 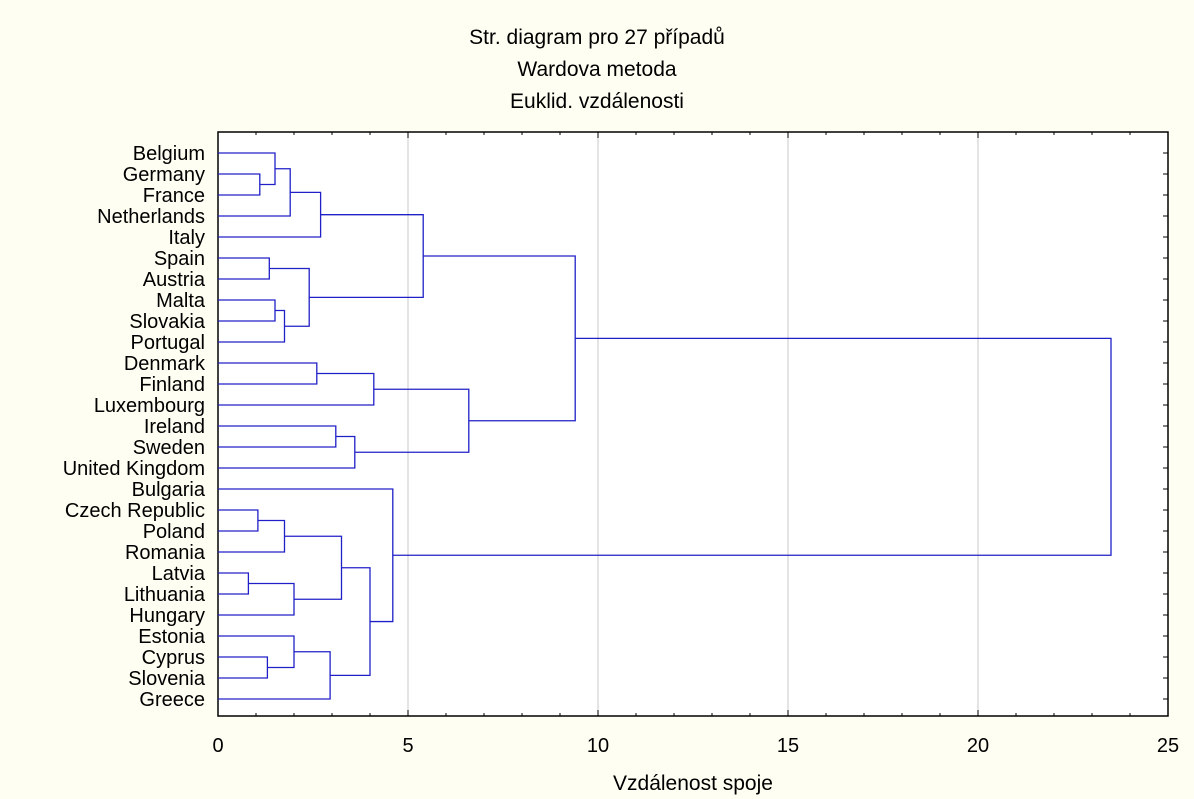 I want to click on leaf-label: Czech Republic, so click(x=135, y=511).